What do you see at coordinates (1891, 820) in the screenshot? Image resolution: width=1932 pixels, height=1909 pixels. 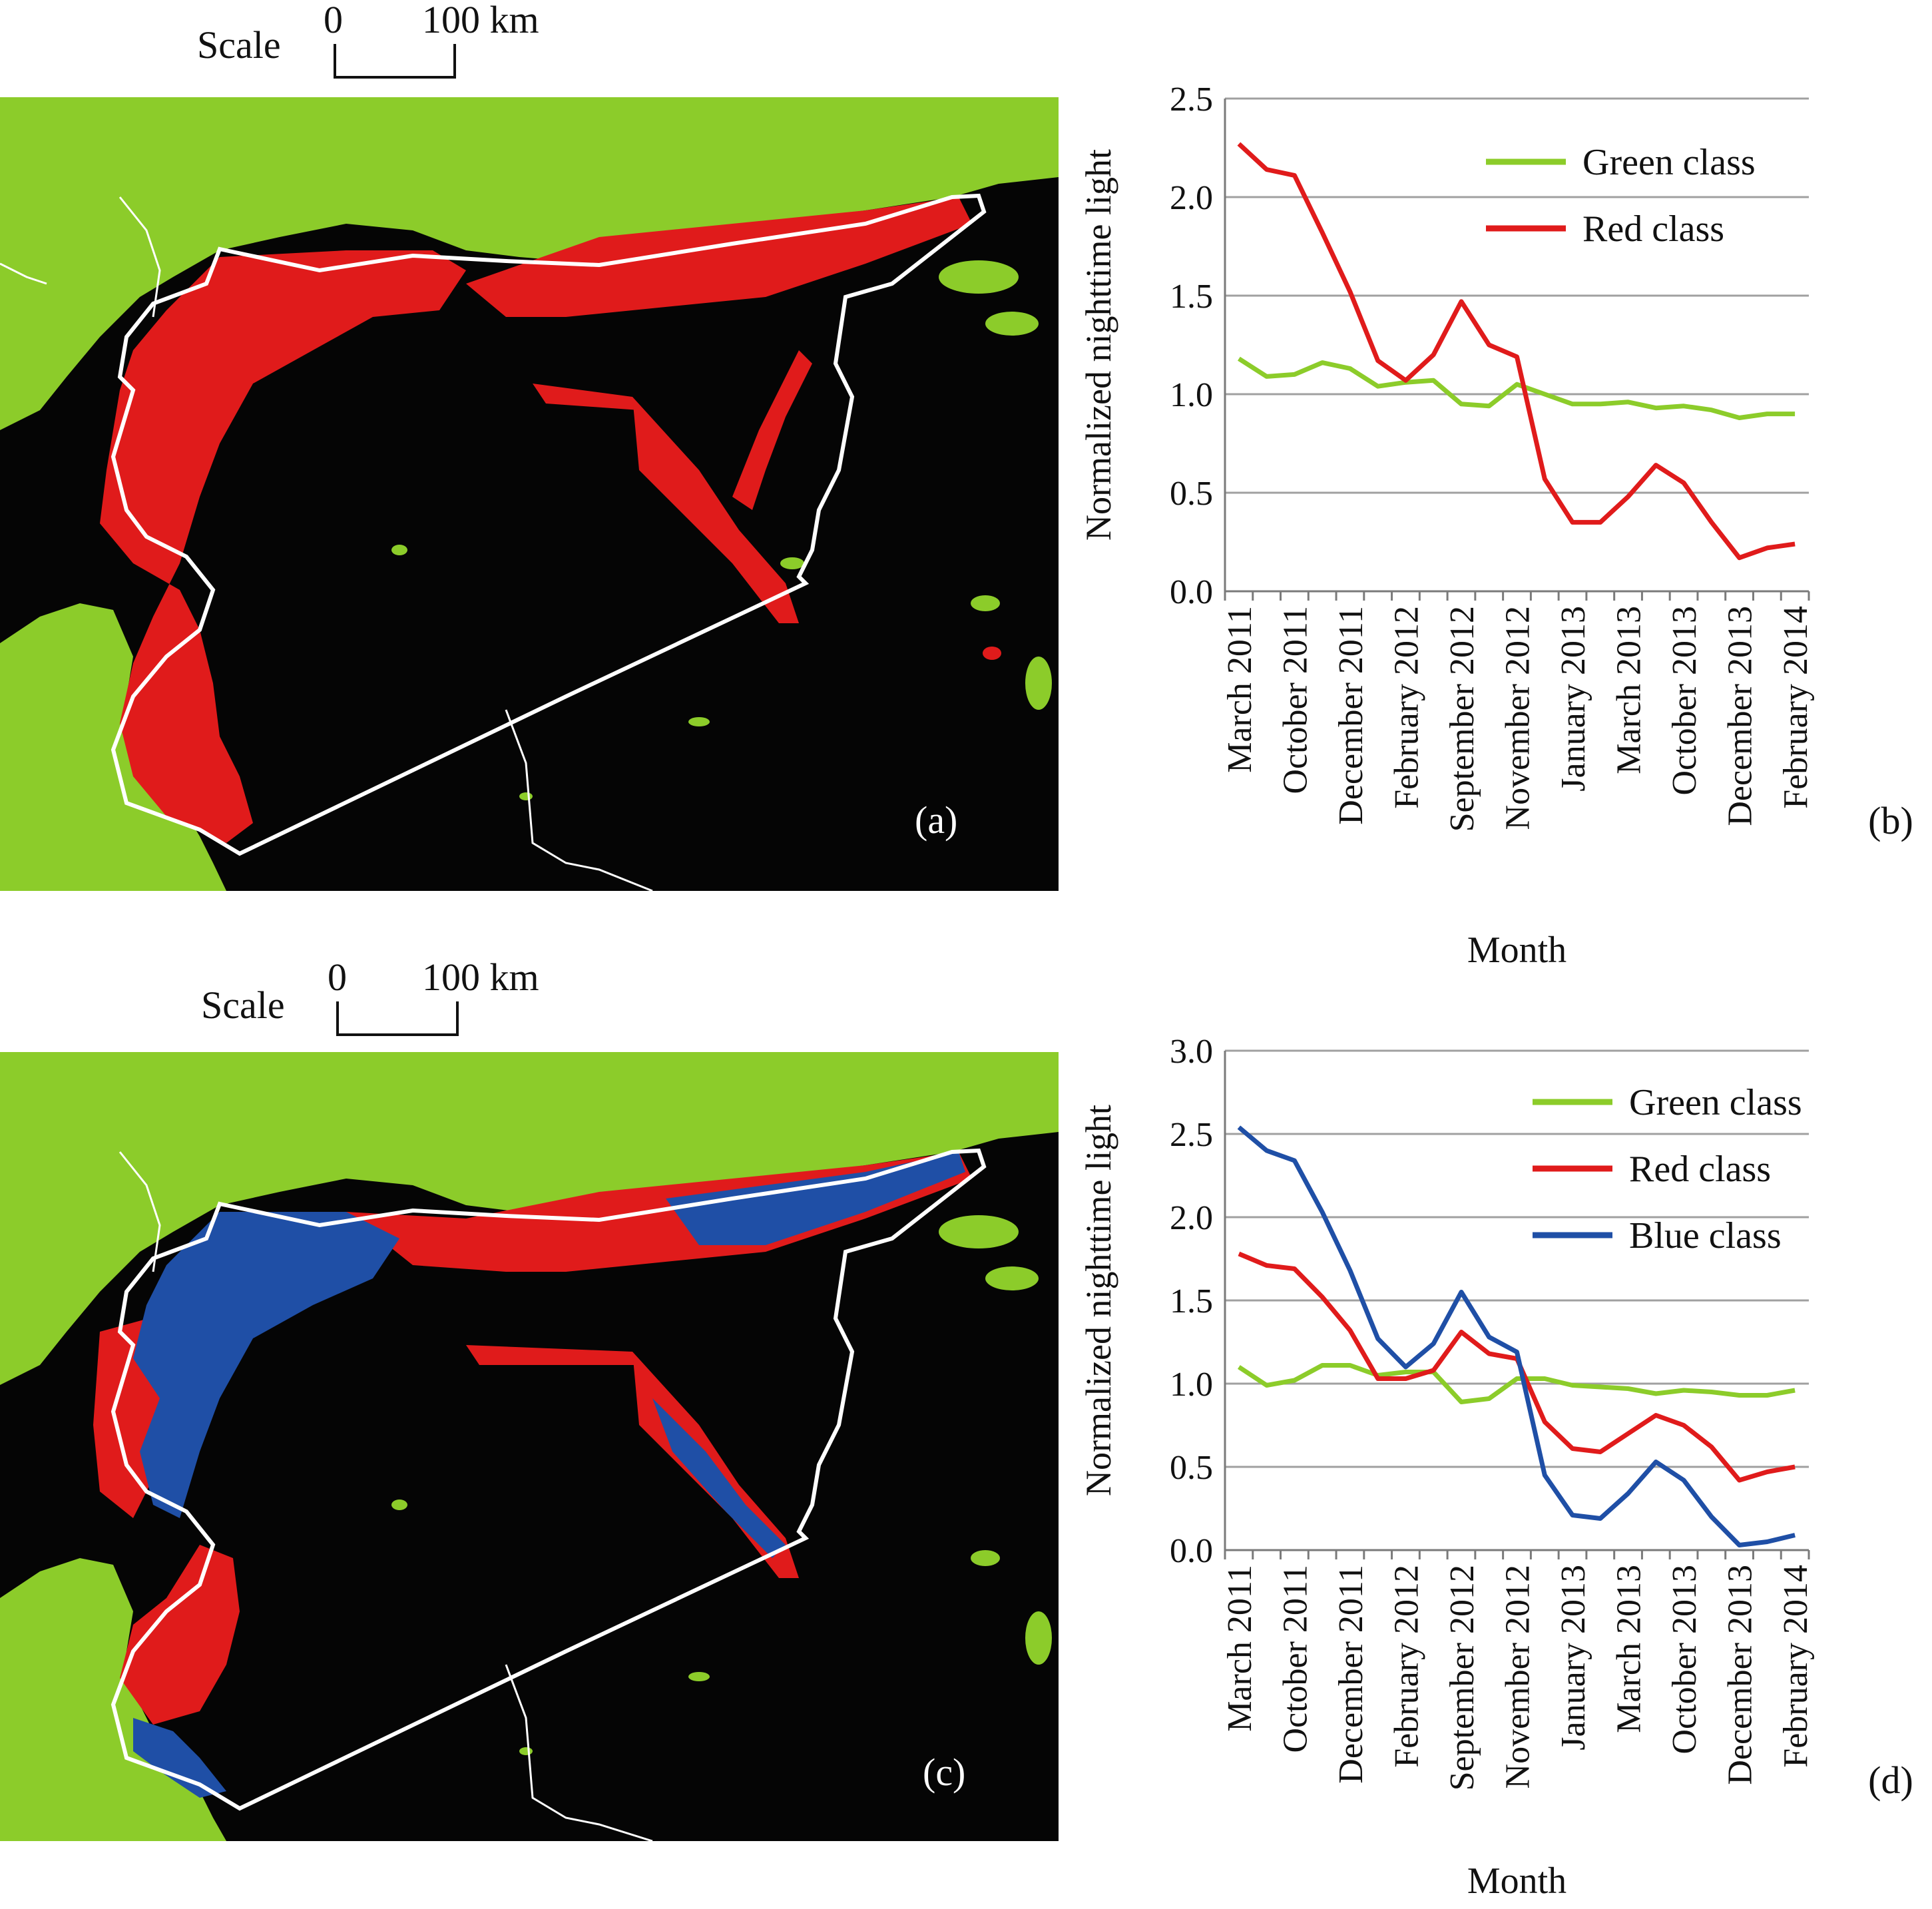 I see `panel-label: (b)` at bounding box center [1891, 820].